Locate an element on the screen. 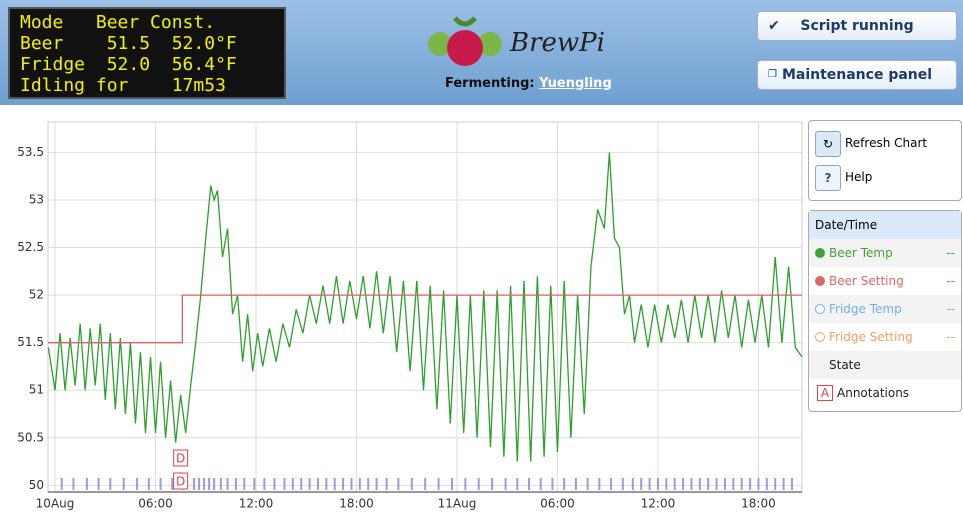  fermenting: Fermenting: Yuengling is located at coordinates (528, 83).